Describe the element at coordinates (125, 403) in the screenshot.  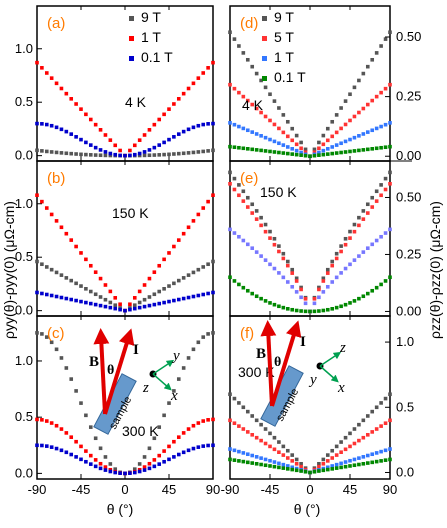
I see `series-9t` at that location.